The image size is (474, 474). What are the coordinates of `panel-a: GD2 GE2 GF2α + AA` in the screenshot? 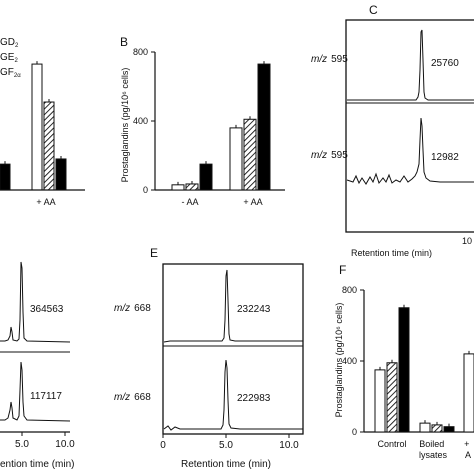 It's located at (42, 122).